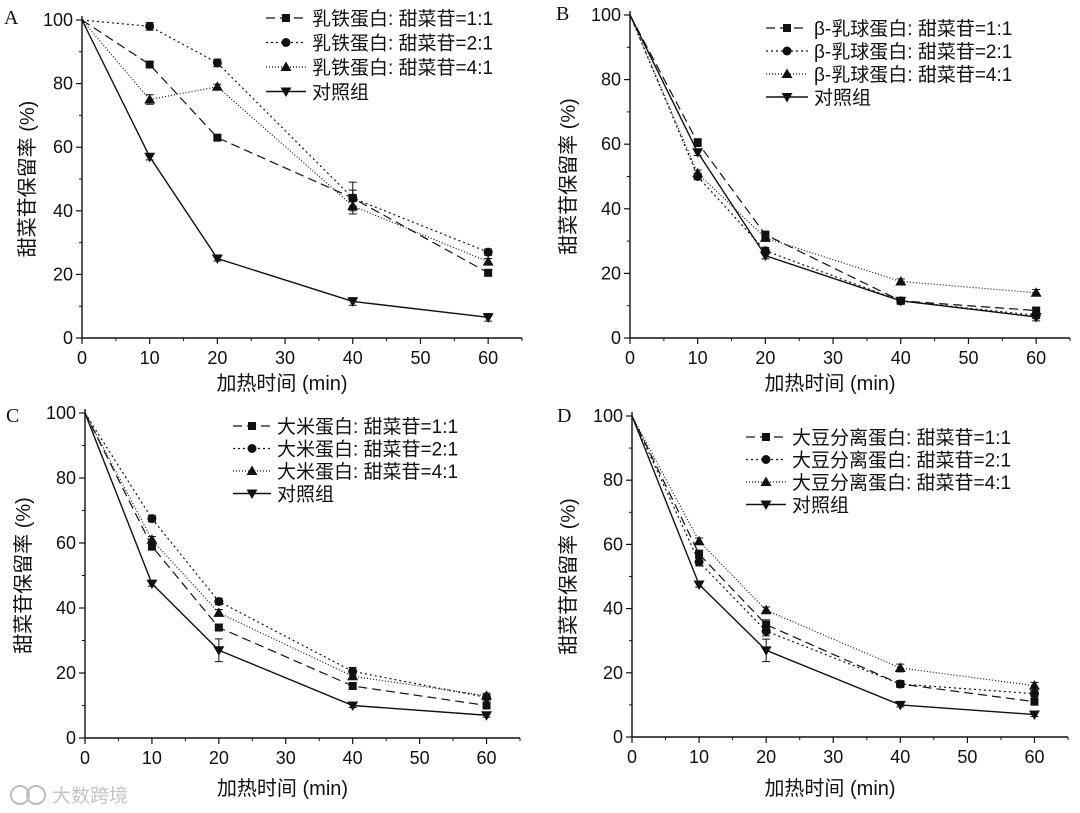 The height and width of the screenshot is (813, 1080). I want to click on legend-label: 大豆分离蛋白: 甜菜苷=4:1, so click(901, 483).